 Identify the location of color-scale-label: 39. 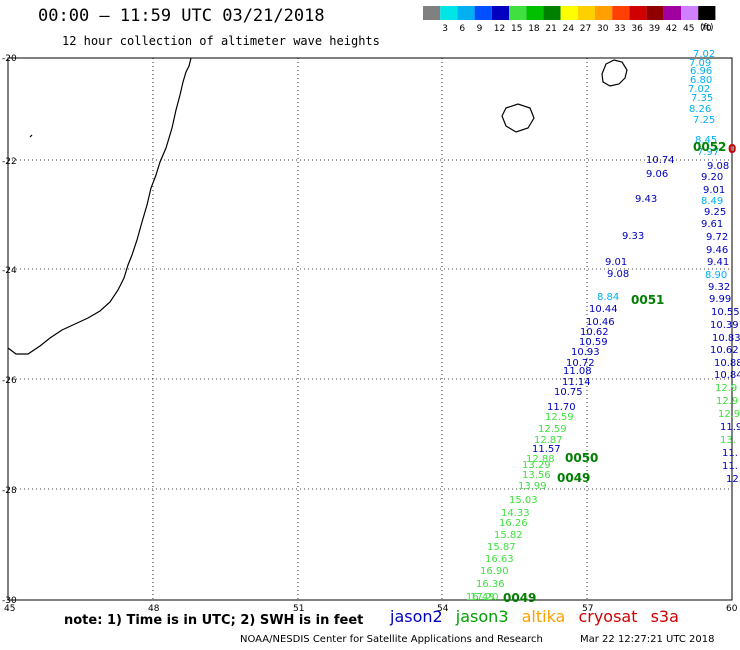
(655, 29).